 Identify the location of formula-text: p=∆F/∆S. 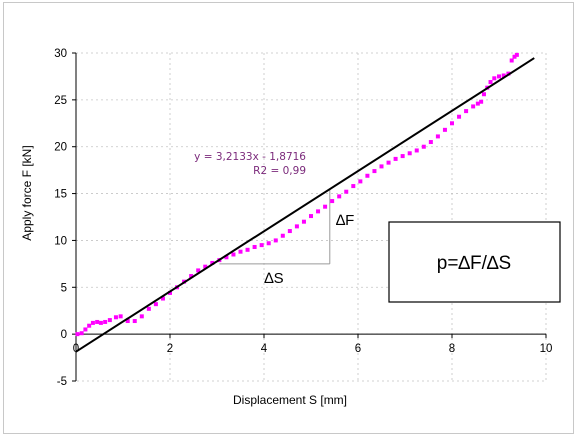
(474, 263).